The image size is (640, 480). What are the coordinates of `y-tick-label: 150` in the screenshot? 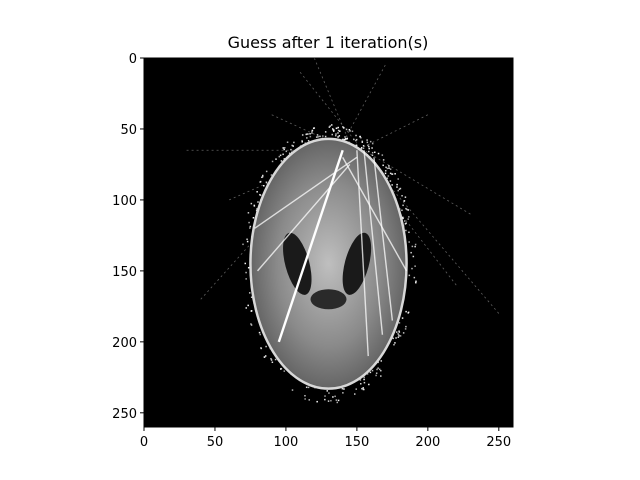 It's located at (124, 272).